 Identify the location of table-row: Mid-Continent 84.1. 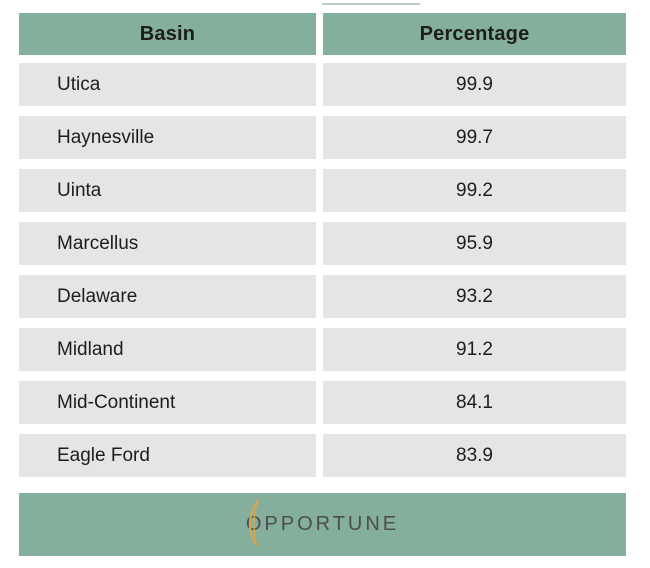
(322, 402).